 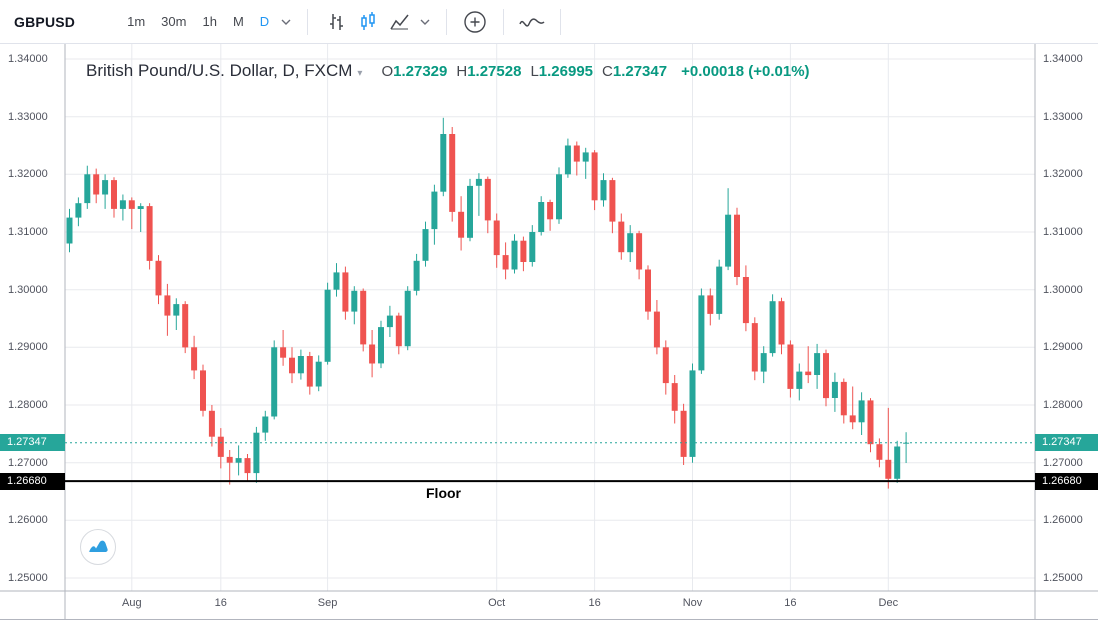 I want to click on chart-toolbar: GBPUSD 1m 30m 1h M D, so click(x=549, y=22).